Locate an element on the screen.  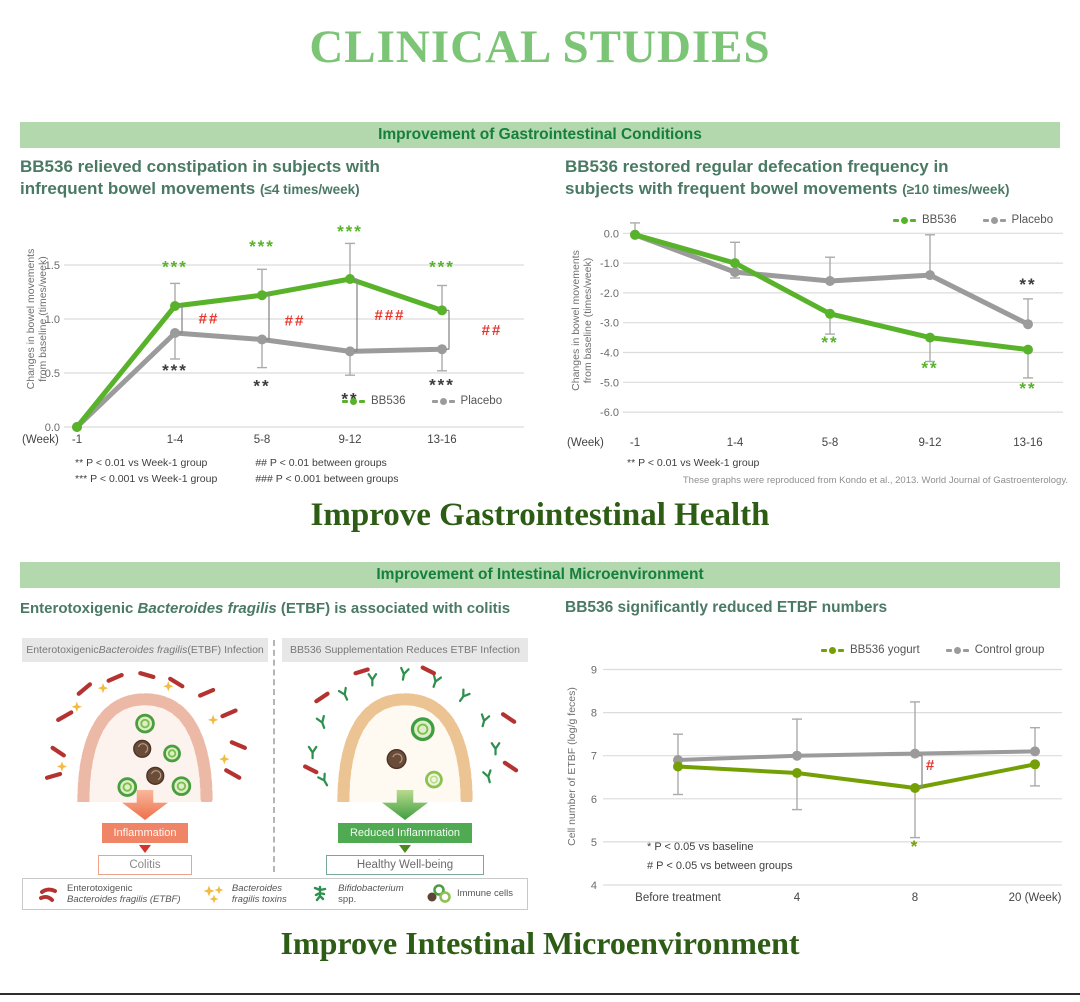
svg-text: 1.5 is located at coordinates (52, 266).